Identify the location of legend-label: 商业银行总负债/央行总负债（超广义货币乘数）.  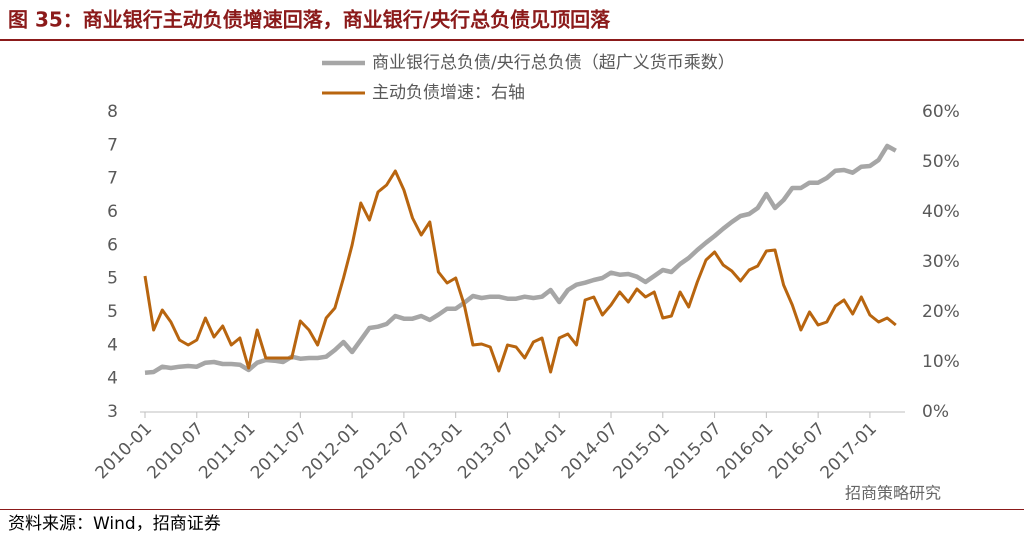
(553, 63).